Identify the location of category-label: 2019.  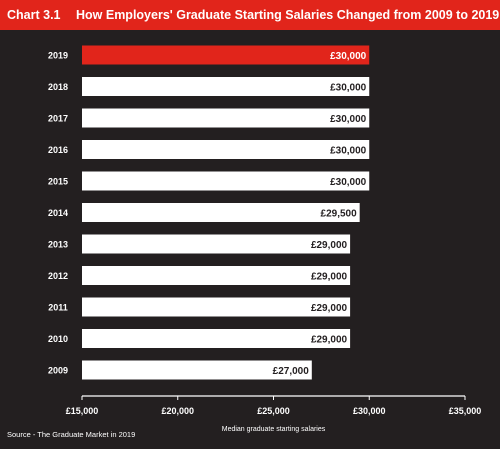
(58, 56).